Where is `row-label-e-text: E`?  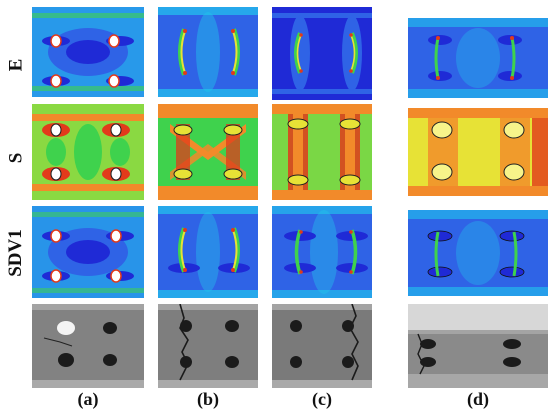
row-label-e-text: E is located at coordinates (15, 65).